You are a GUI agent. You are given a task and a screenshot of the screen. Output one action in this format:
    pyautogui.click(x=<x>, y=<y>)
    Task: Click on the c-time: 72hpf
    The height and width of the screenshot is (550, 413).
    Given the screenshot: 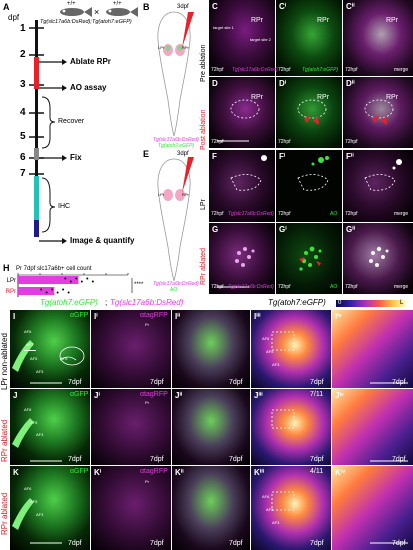 What is the action you would take?
    pyautogui.click(x=217, y=70)
    